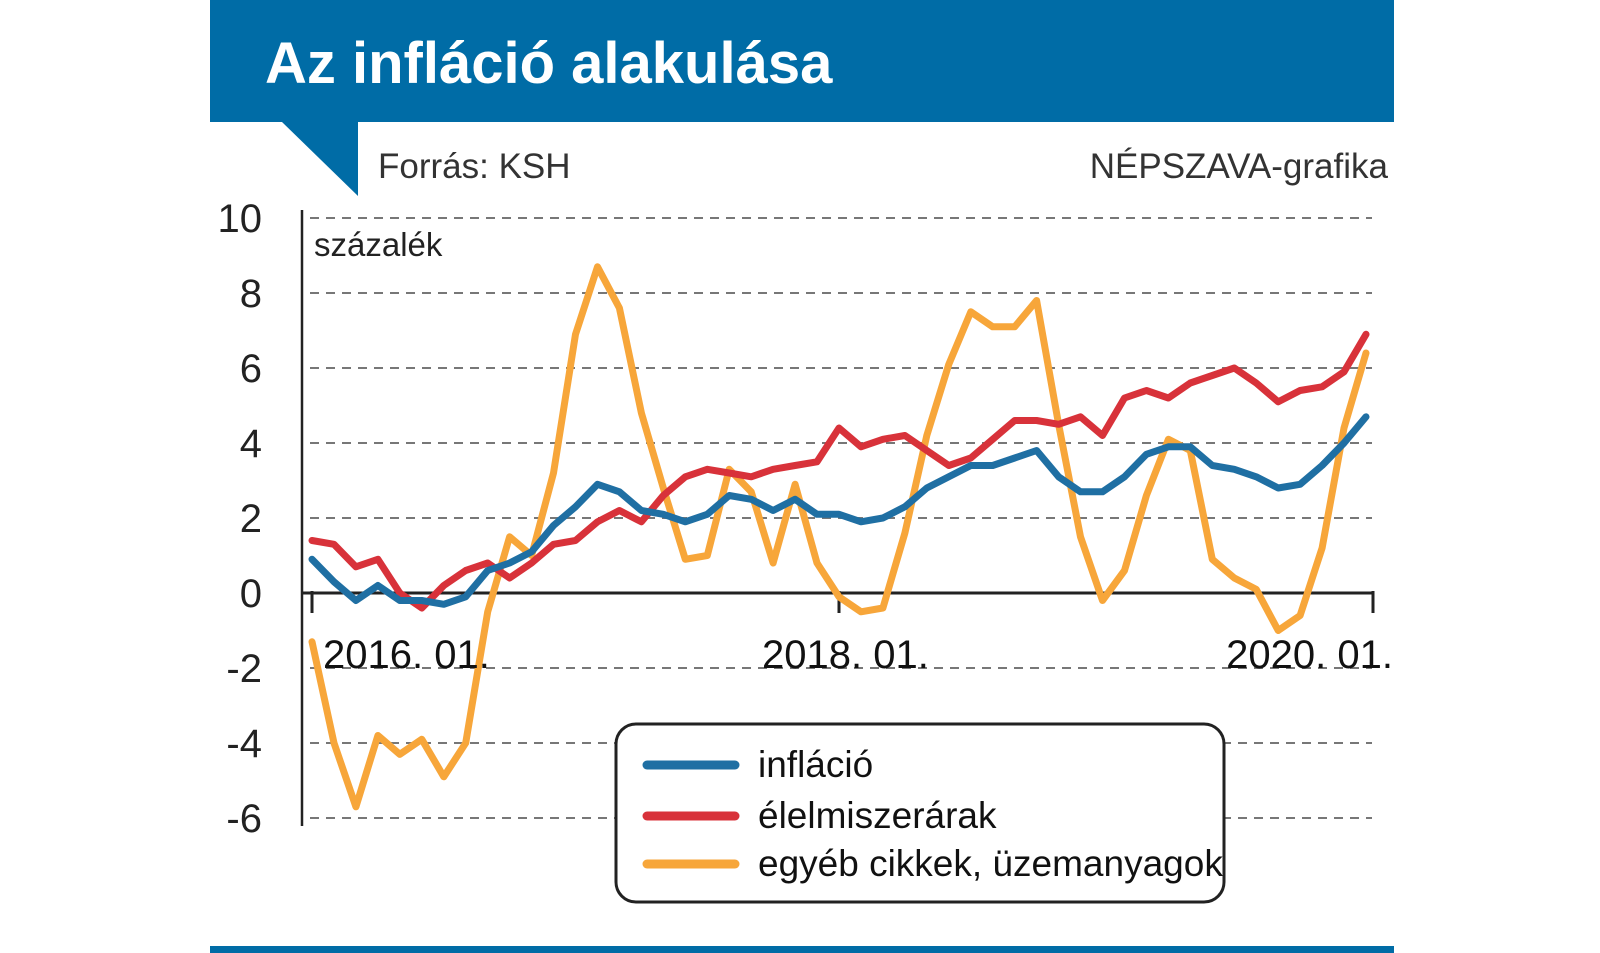 This screenshot has width=1600, height=953. I want to click on y-tick-label: 8, so click(251, 294).